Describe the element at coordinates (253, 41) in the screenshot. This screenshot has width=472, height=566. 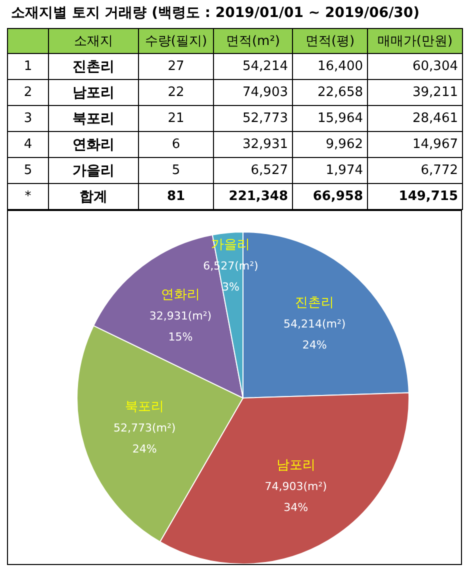
I see `x-tick-label: 면적(m²)` at that location.